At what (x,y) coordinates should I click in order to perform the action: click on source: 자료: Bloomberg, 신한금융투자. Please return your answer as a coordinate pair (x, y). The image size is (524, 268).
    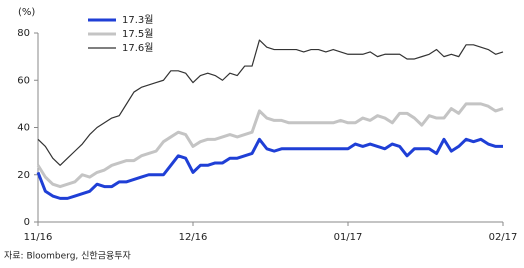
    Looking at the image, I should click on (68, 256).